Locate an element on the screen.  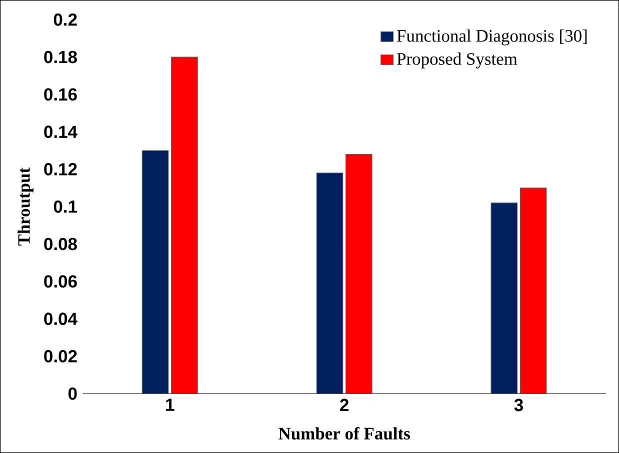
y-tick-label: 0.04 is located at coordinates (61, 319).